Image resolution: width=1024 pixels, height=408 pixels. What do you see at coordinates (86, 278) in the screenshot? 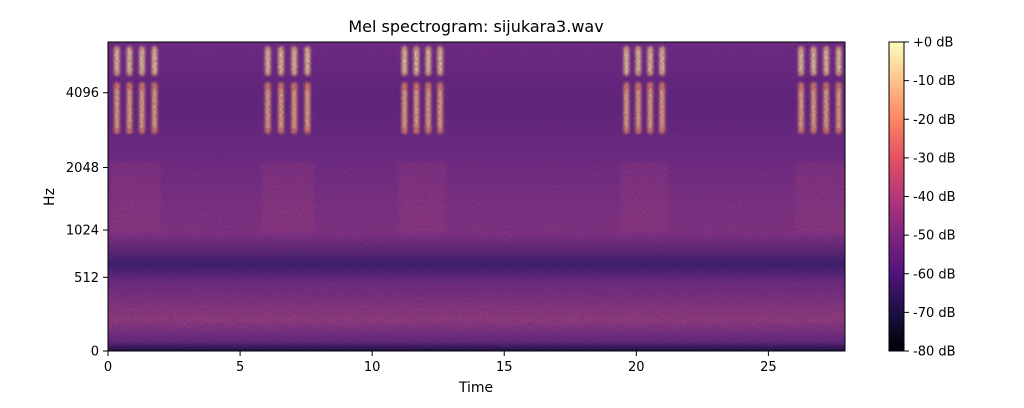
I see `y-tick-label: 512` at bounding box center [86, 278].